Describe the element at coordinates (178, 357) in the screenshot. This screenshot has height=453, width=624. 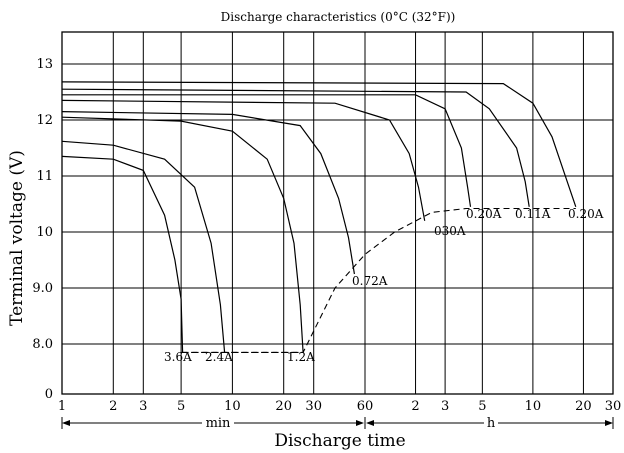
I see `curve-label: 3.6A` at that location.